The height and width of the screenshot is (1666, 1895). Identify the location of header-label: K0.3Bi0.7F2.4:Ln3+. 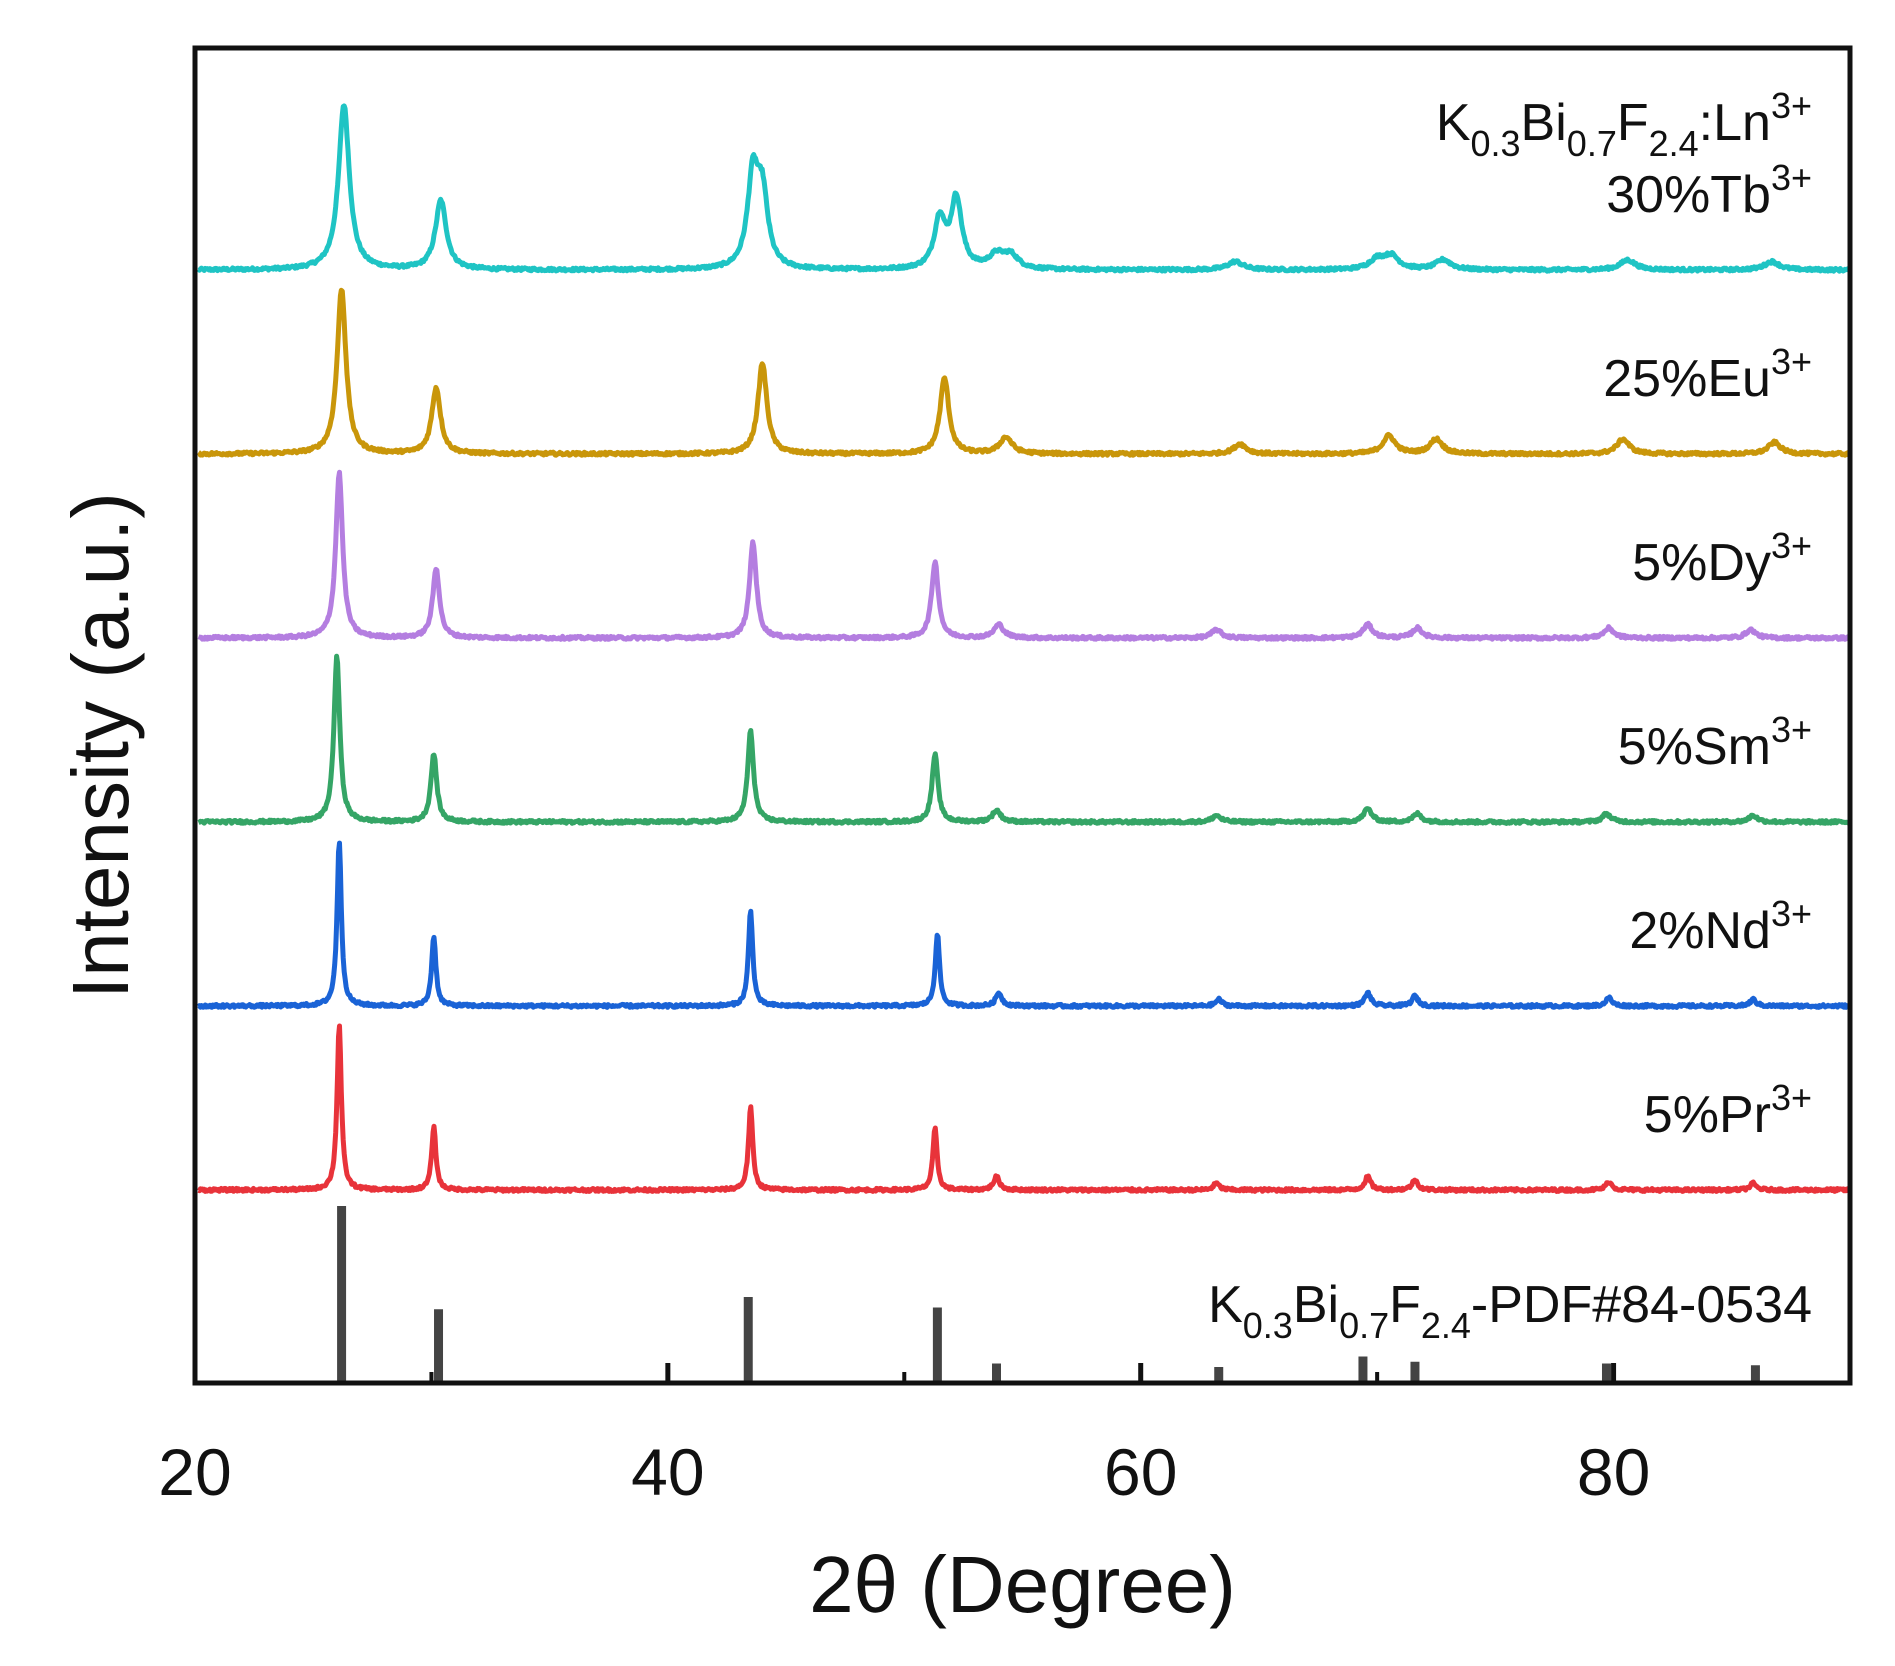
(1624, 124).